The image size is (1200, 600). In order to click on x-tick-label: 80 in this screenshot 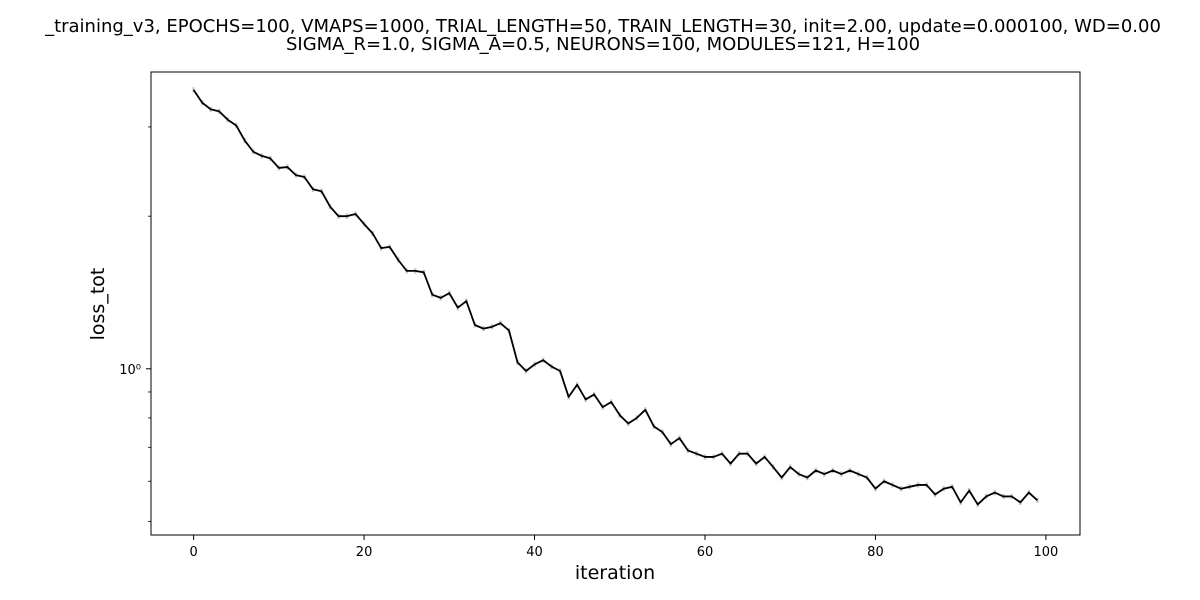, I will do `click(875, 552)`.